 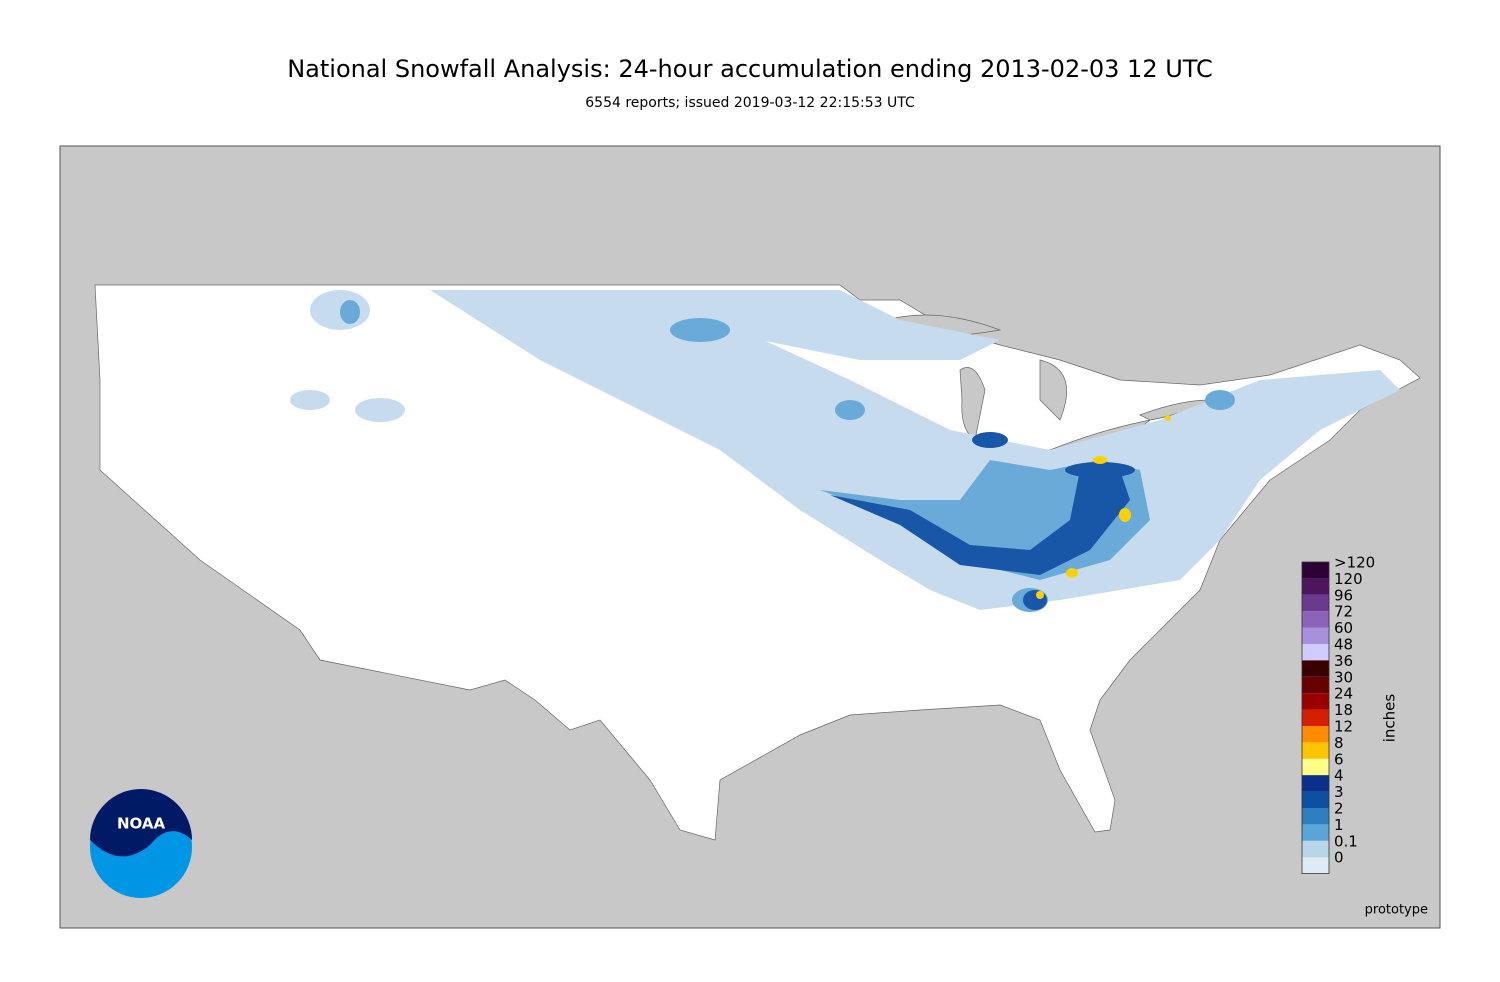 What do you see at coordinates (1339, 792) in the screenshot?
I see `colorbar-tick-label: 3` at bounding box center [1339, 792].